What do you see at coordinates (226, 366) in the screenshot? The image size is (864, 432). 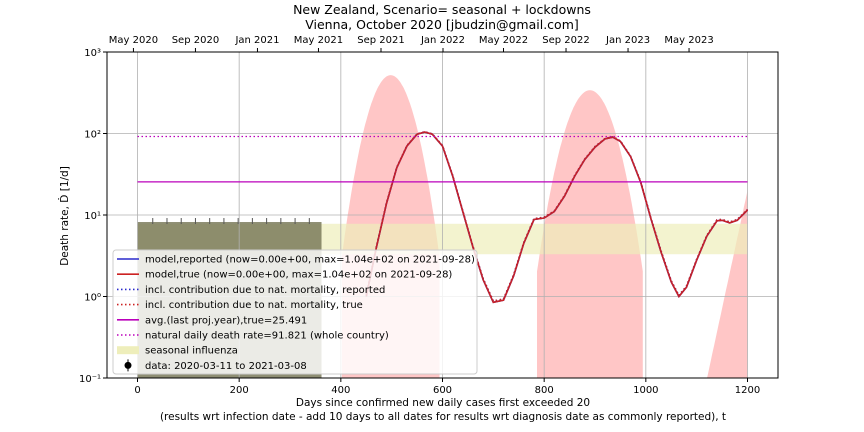 I see `legend-label: data: 2020-03-11 to 2021-03-08` at bounding box center [226, 366].